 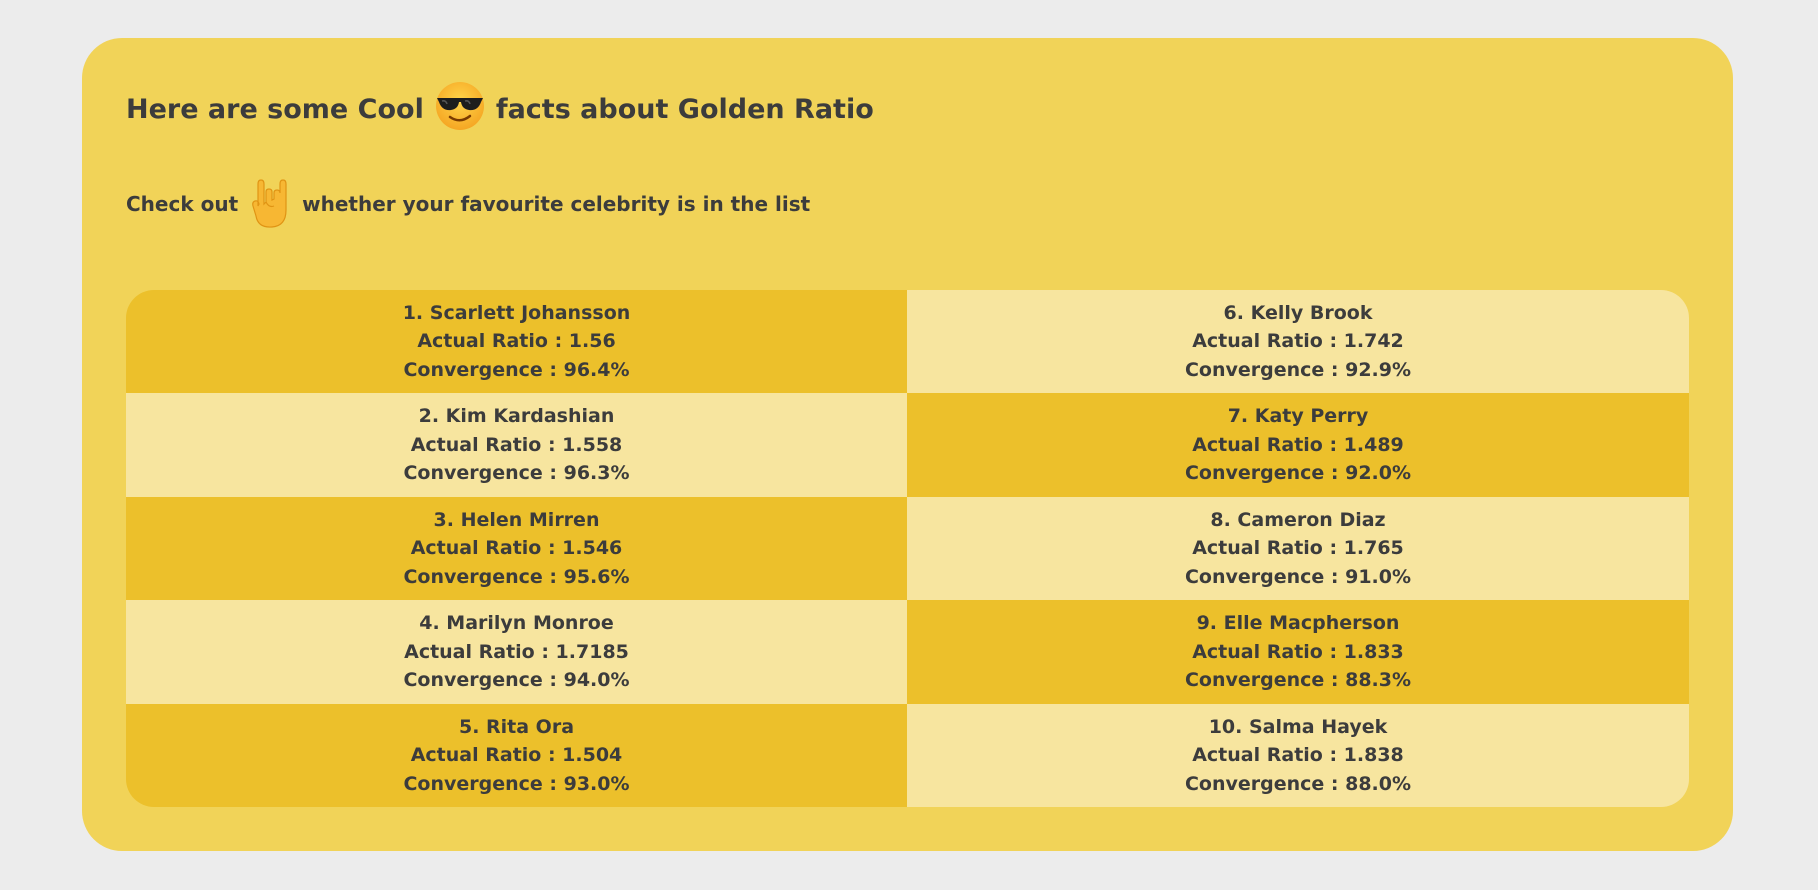 What do you see at coordinates (270, 204) in the screenshot?
I see `rock-on-hand-icon` at bounding box center [270, 204].